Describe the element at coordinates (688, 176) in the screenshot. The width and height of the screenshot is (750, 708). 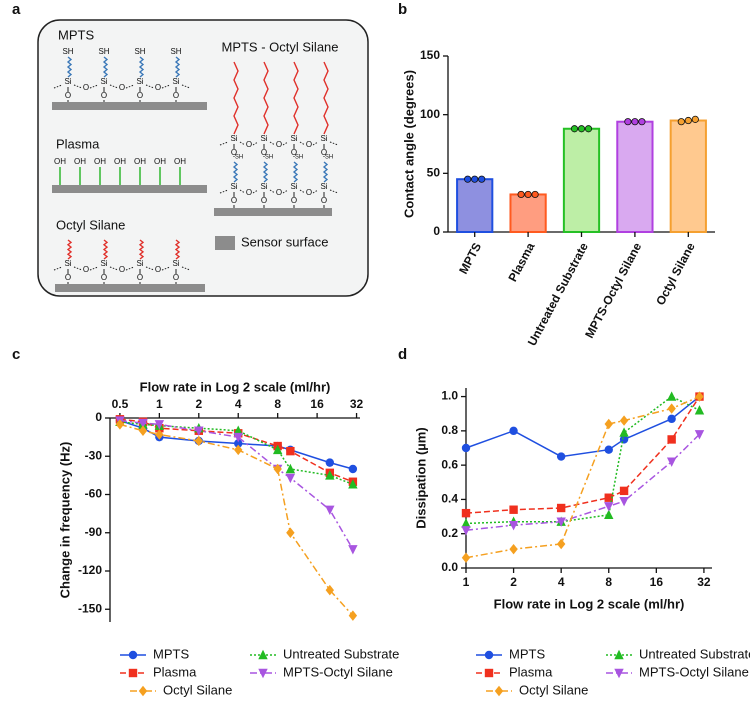
I see `bar` at that location.